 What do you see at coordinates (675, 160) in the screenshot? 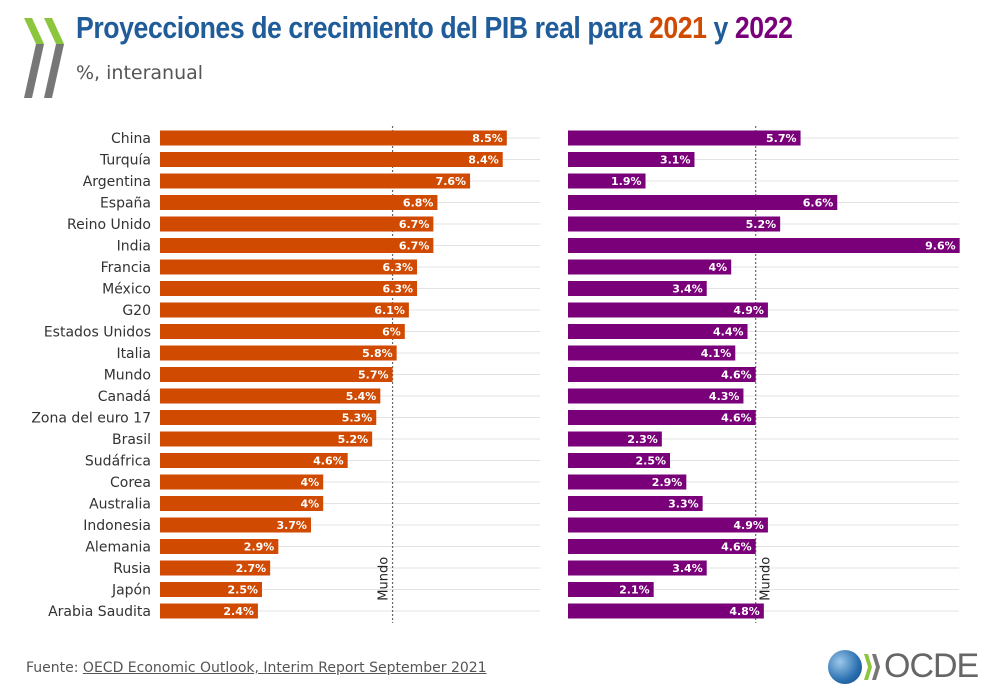
I see `data-label: 3.1%` at bounding box center [675, 160].